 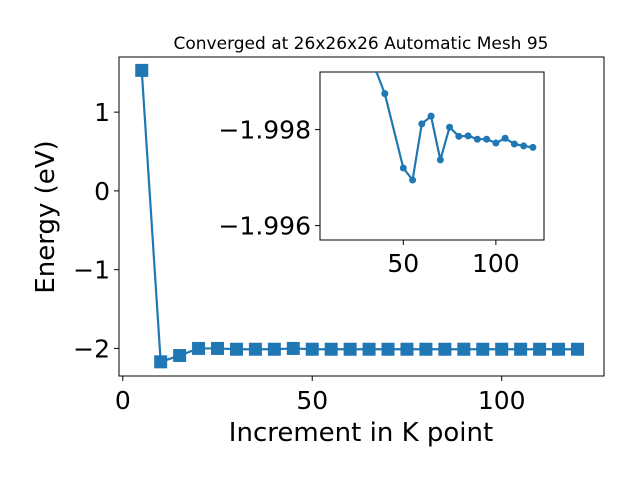 What do you see at coordinates (46, 216) in the screenshot?
I see `main-y-axis-label: Energy (eV)` at bounding box center [46, 216].